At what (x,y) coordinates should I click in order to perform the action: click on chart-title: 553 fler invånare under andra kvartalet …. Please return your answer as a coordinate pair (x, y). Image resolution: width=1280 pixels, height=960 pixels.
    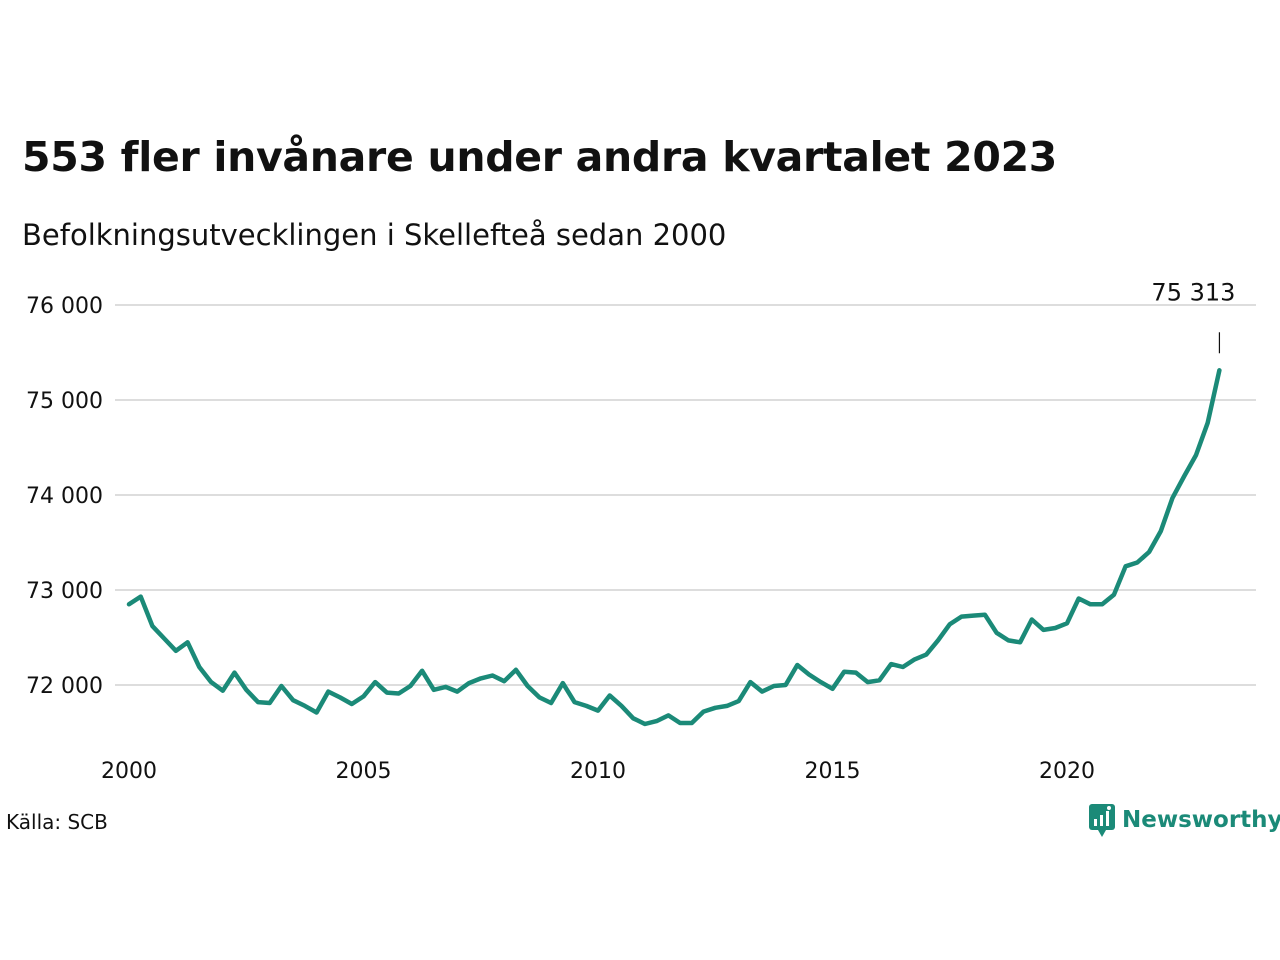
    Looking at the image, I should click on (540, 157).